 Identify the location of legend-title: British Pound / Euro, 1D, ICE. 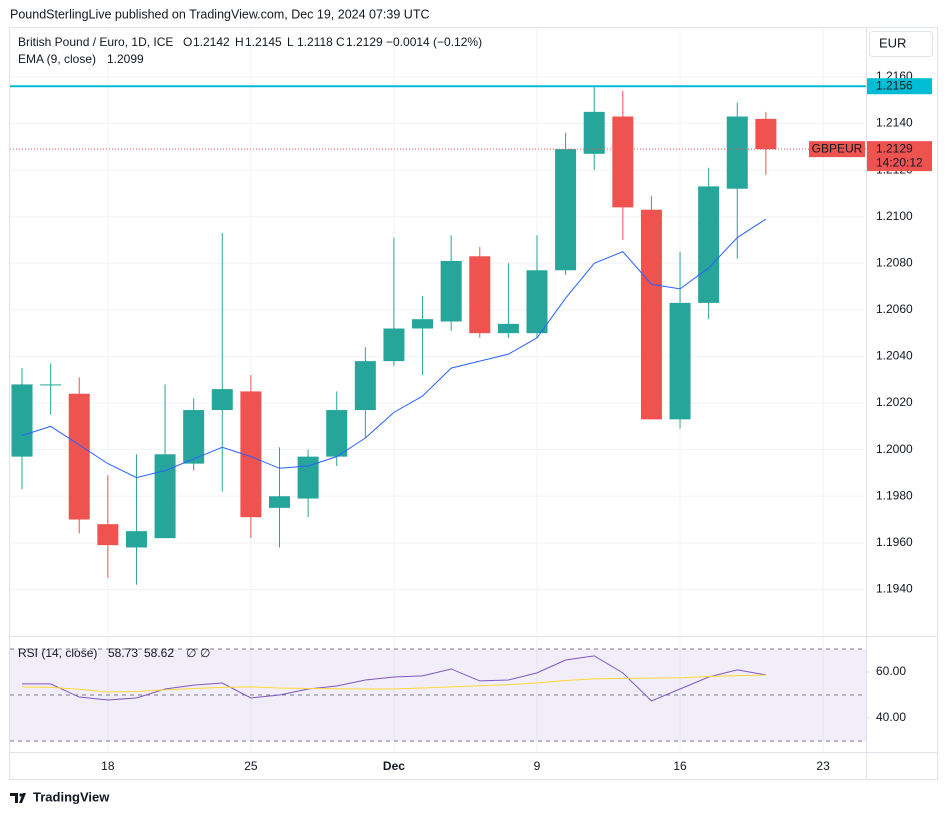
(95, 42).